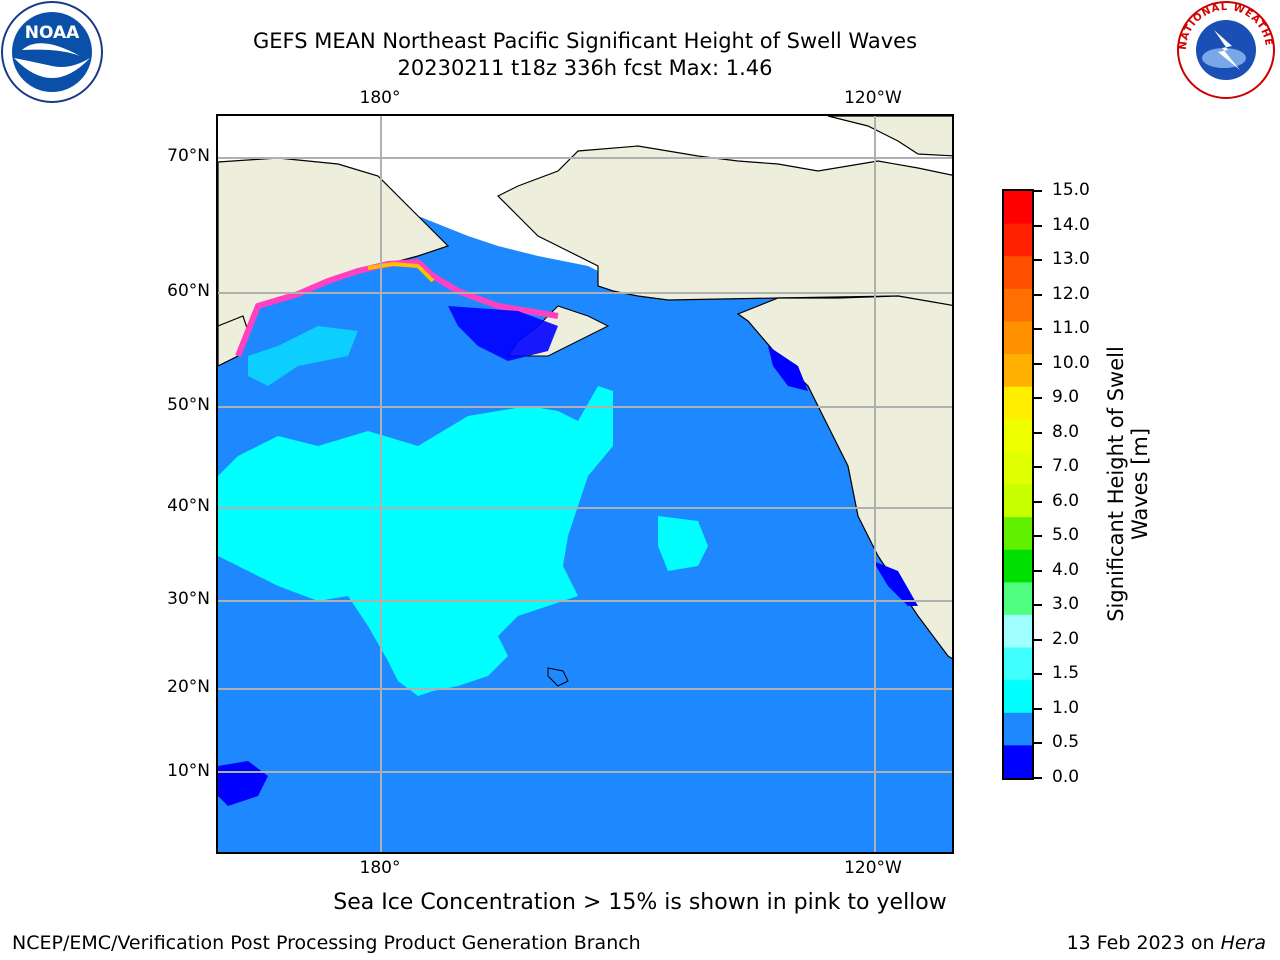 Image resolution: width=1280 pixels, height=960 pixels. What do you see at coordinates (1066, 569) in the screenshot?
I see `colorbar-tick-label: 4.0` at bounding box center [1066, 569].